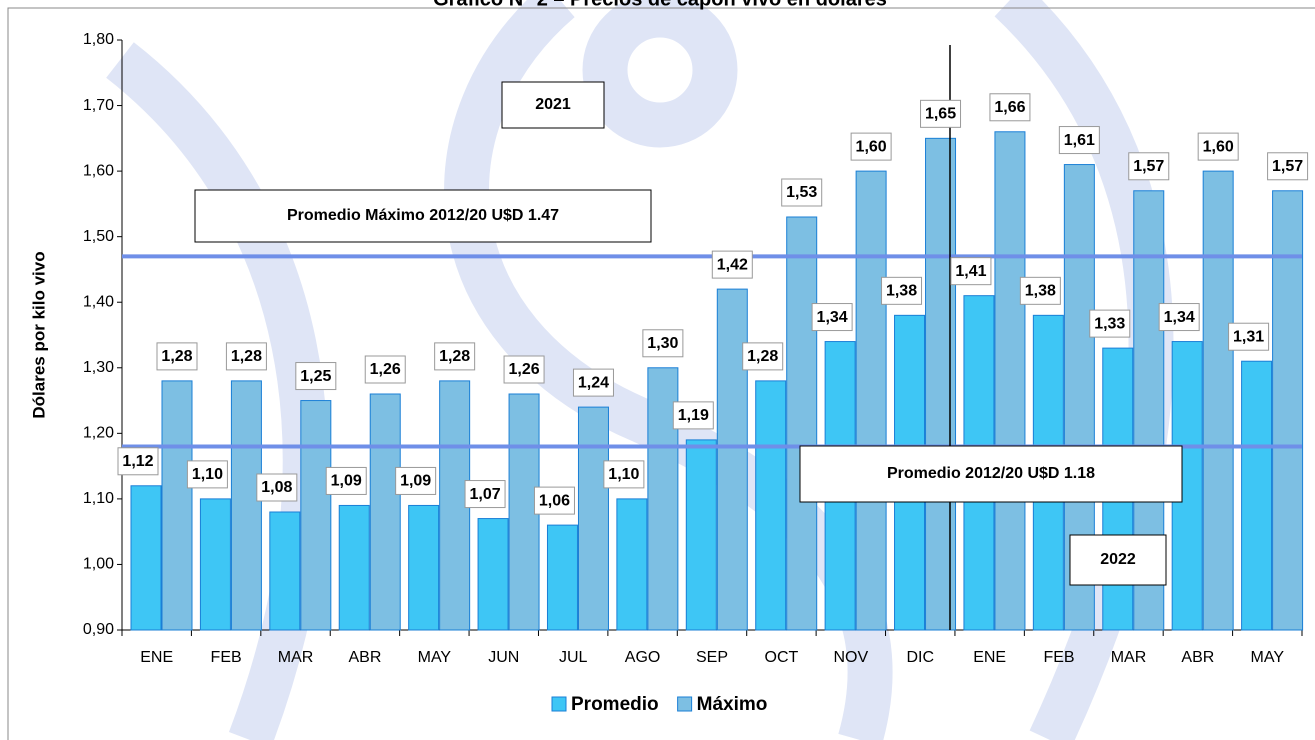 The image size is (1315, 740). Describe the element at coordinates (98, 105) in the screenshot. I see `y-tick-label: 1,70` at that location.